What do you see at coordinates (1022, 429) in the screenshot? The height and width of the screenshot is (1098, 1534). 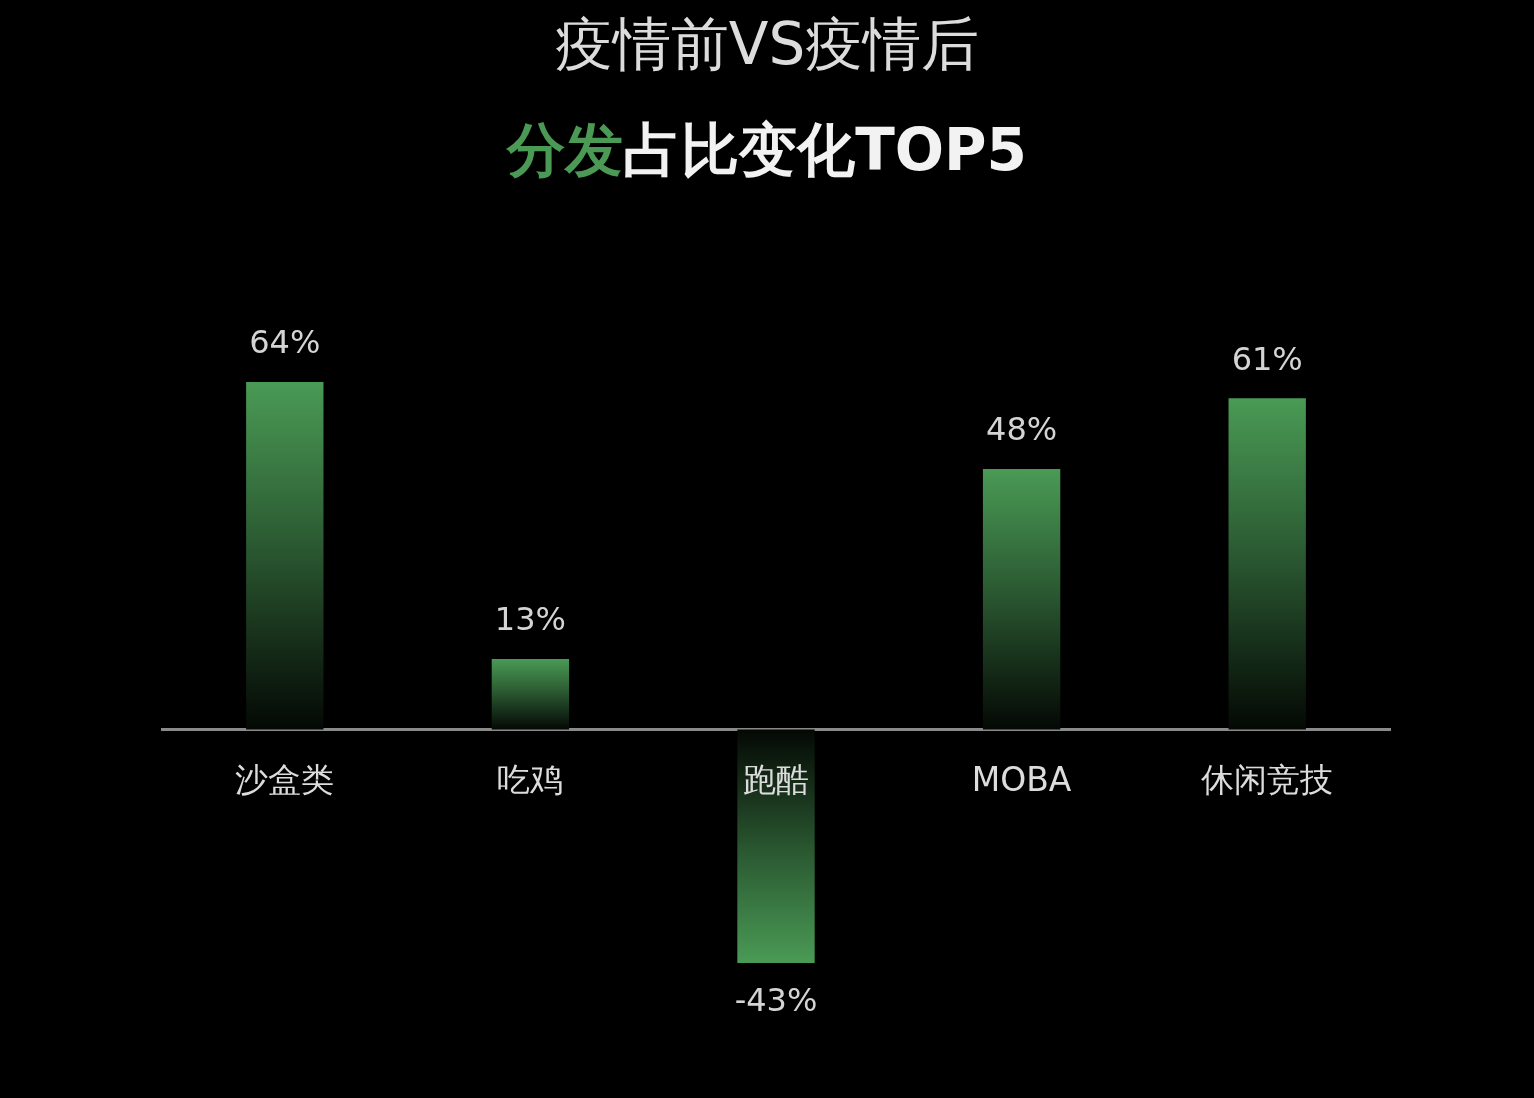 I see `data-label: 48%` at bounding box center [1022, 429].